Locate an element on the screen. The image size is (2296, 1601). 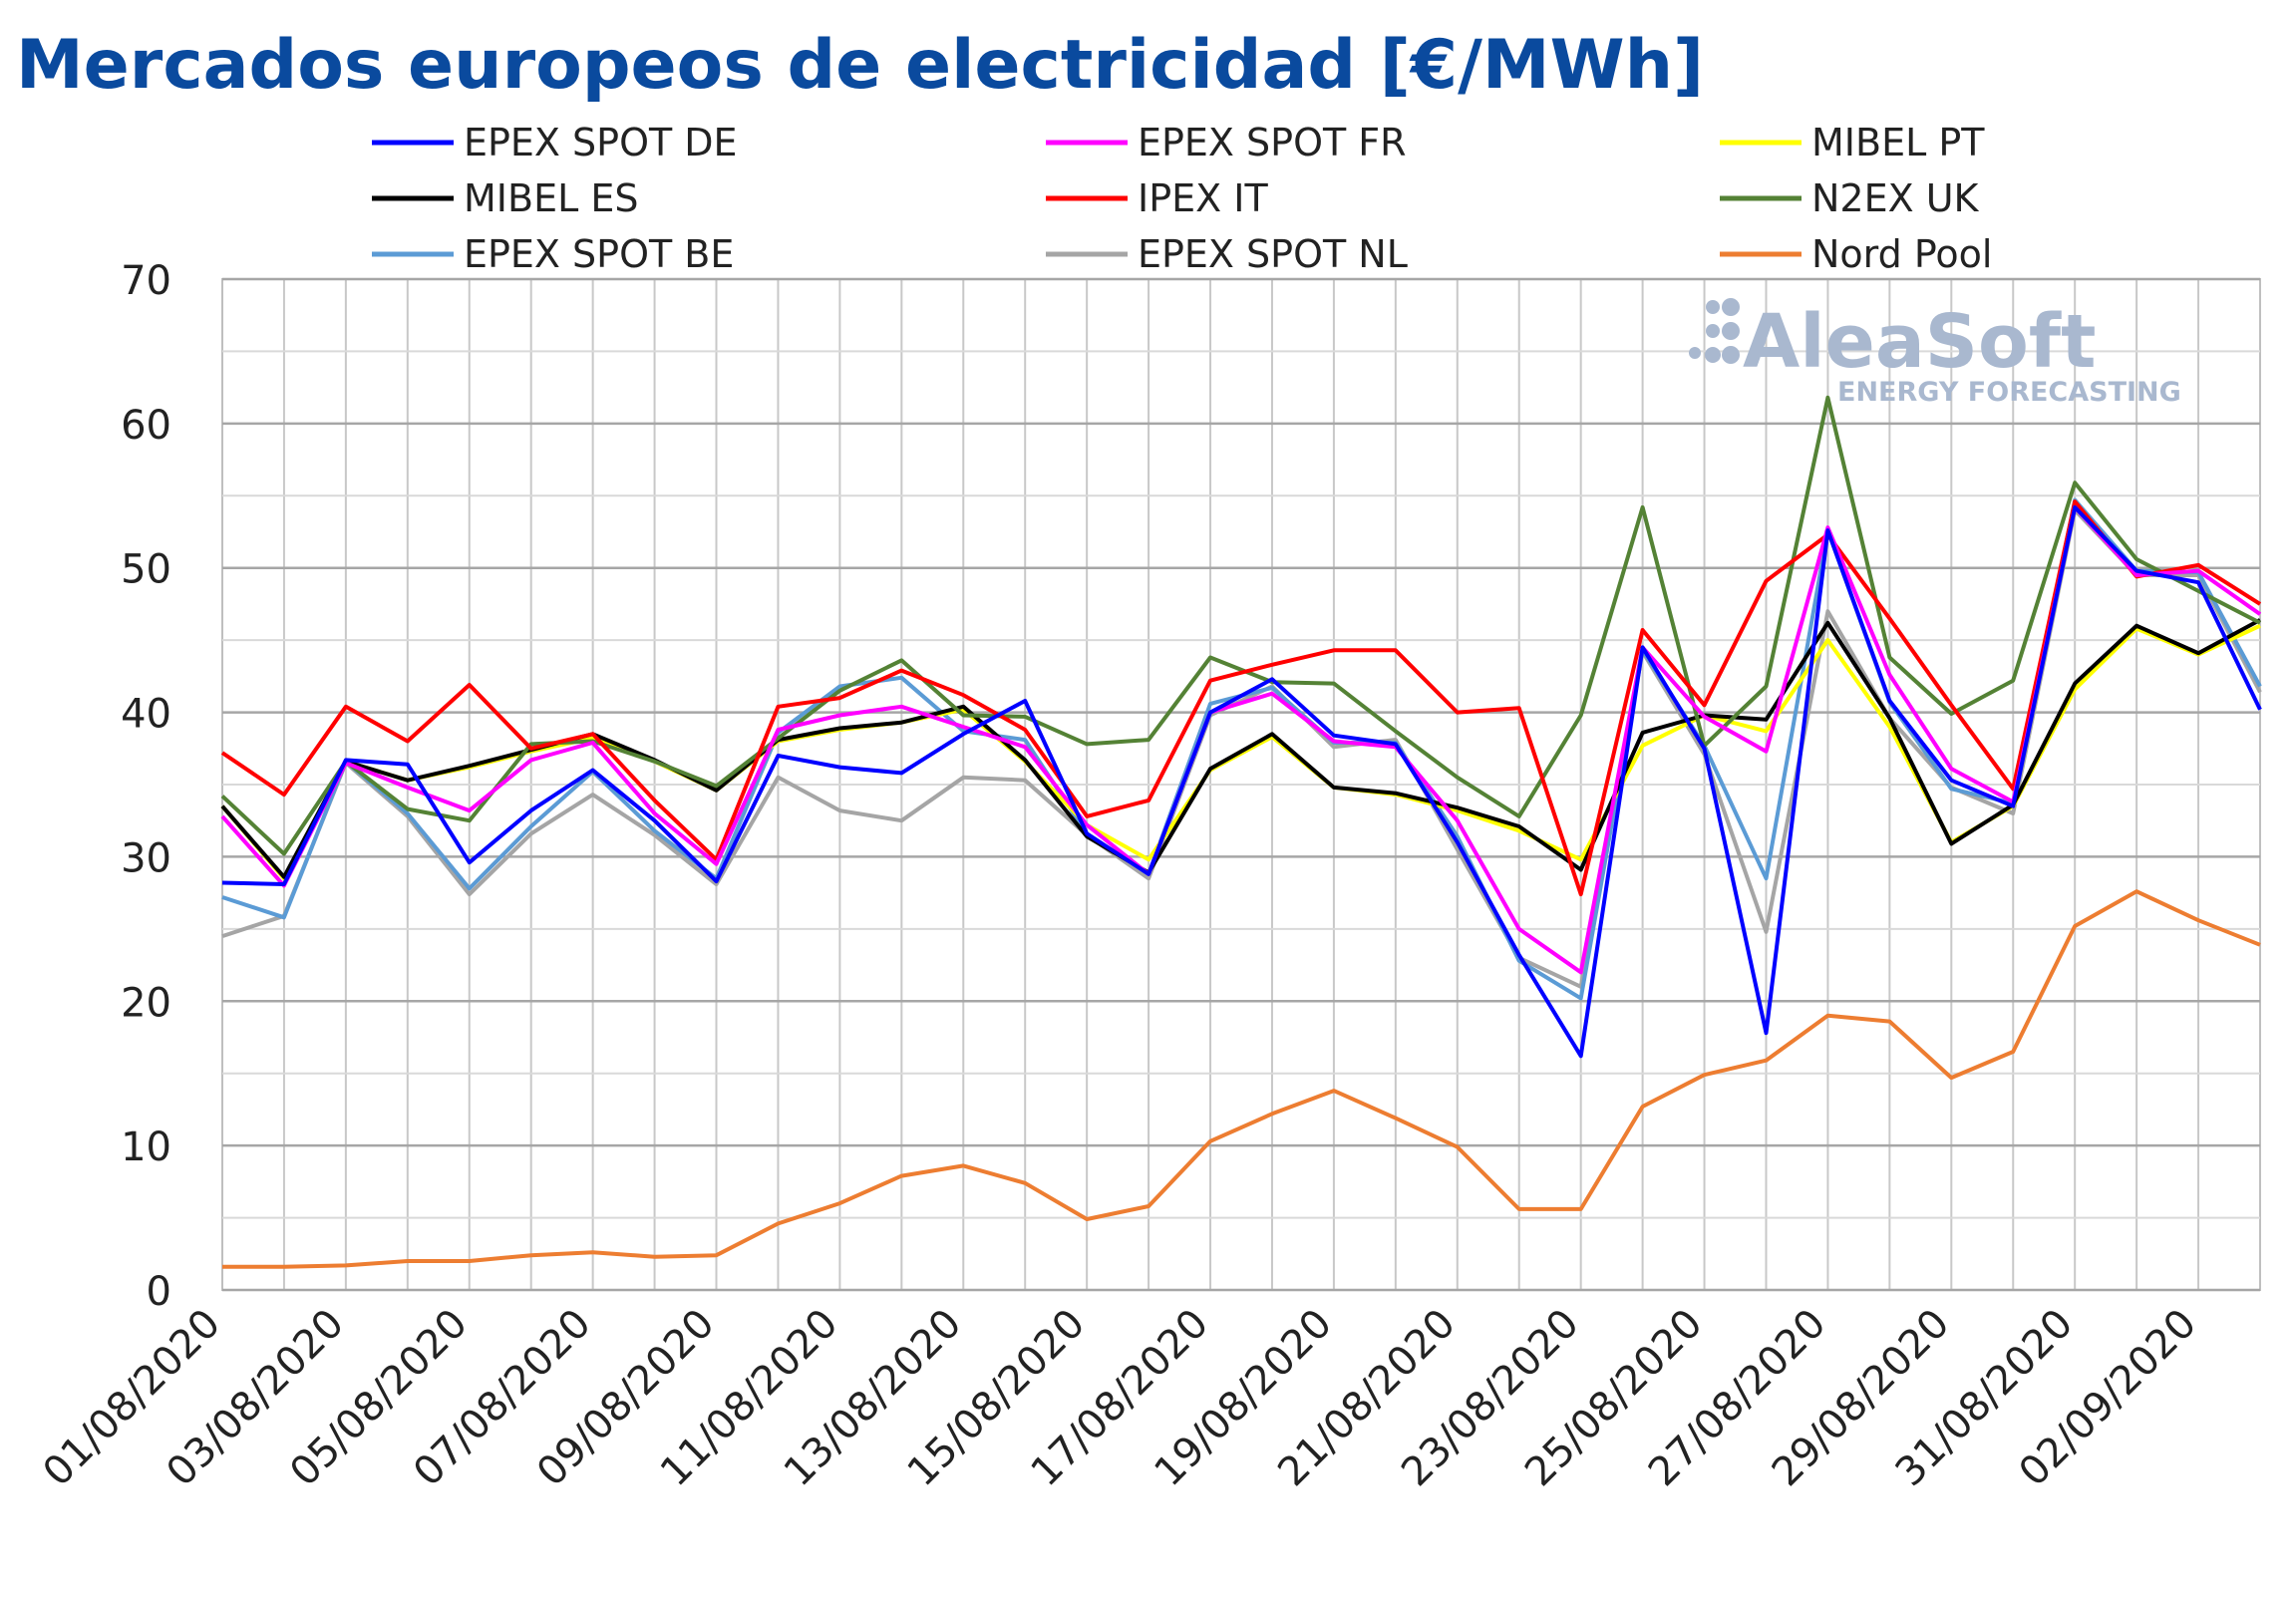
y-tick-label: 40 is located at coordinates (146, 715).